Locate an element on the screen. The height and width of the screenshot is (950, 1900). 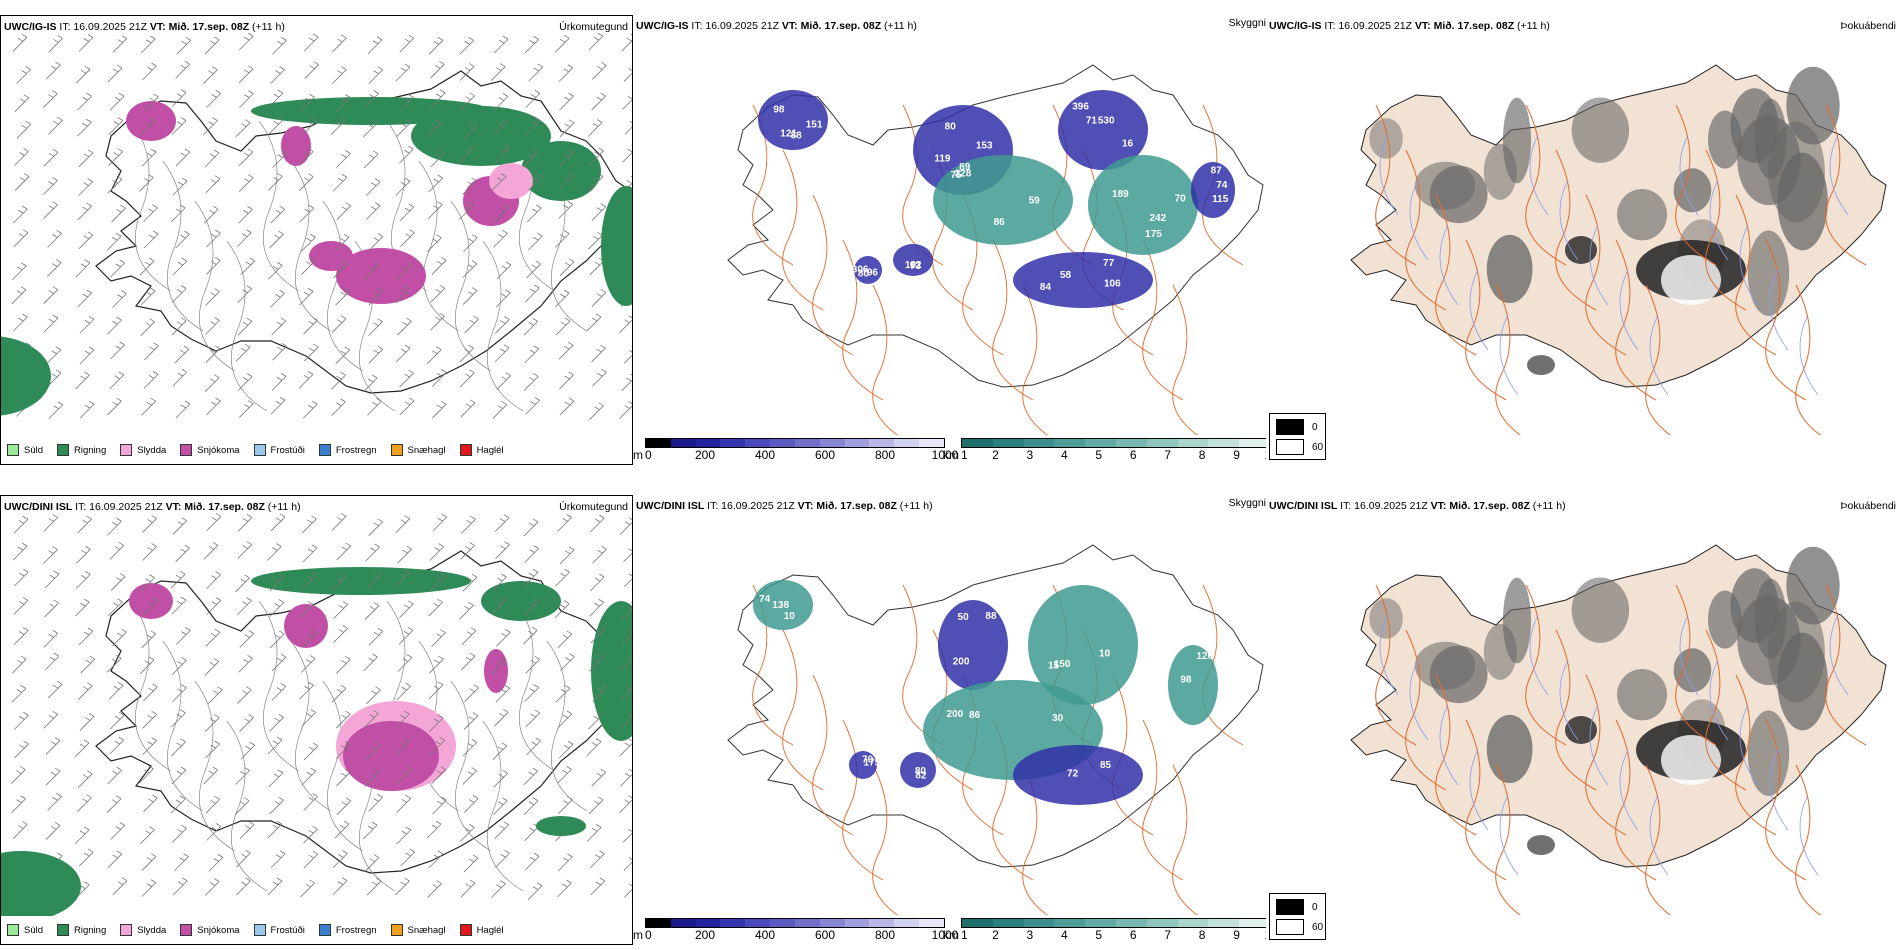
visibility-value: 58 is located at coordinates (1066, 275).